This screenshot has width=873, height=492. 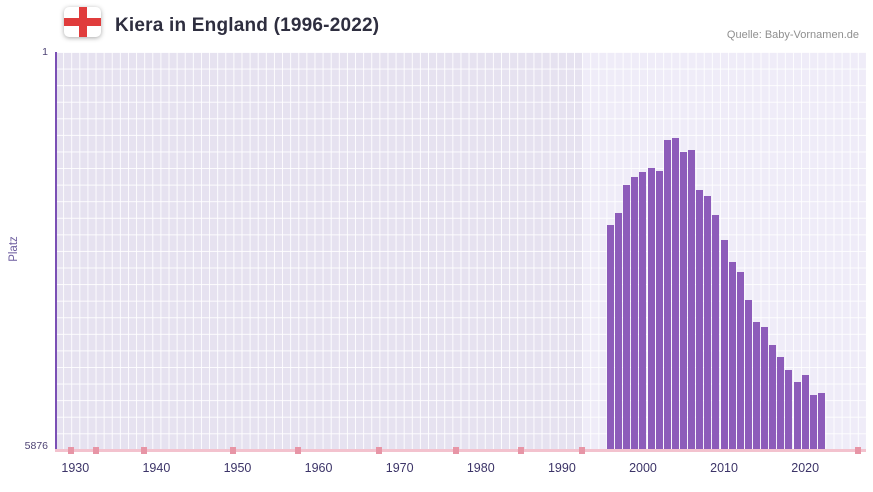 I want to click on bar-1997, so click(x=619, y=331).